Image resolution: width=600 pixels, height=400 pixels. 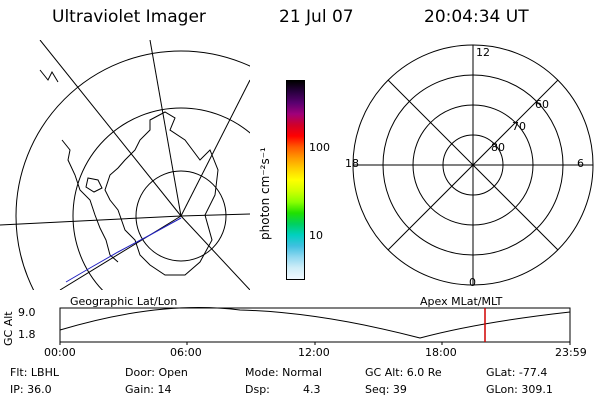 What do you see at coordinates (31, 389) in the screenshot?
I see `info-ip: IP: 36.0` at bounding box center [31, 389].